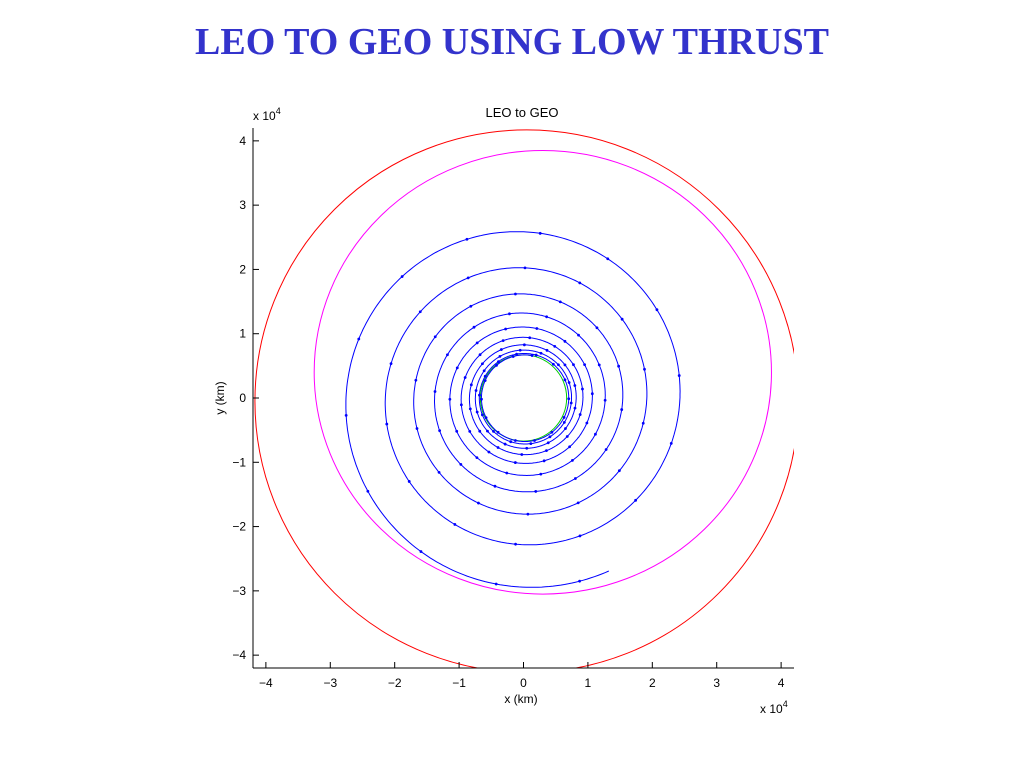 The image size is (1024, 768). I want to click on x-axis-label: x (km), so click(520, 699).